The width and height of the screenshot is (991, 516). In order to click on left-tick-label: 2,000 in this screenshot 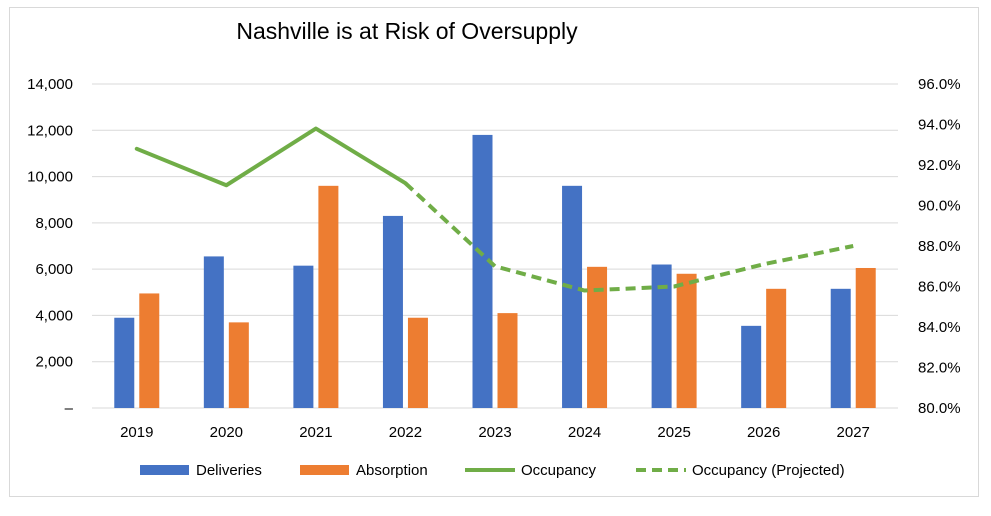, I will do `click(54, 362)`.